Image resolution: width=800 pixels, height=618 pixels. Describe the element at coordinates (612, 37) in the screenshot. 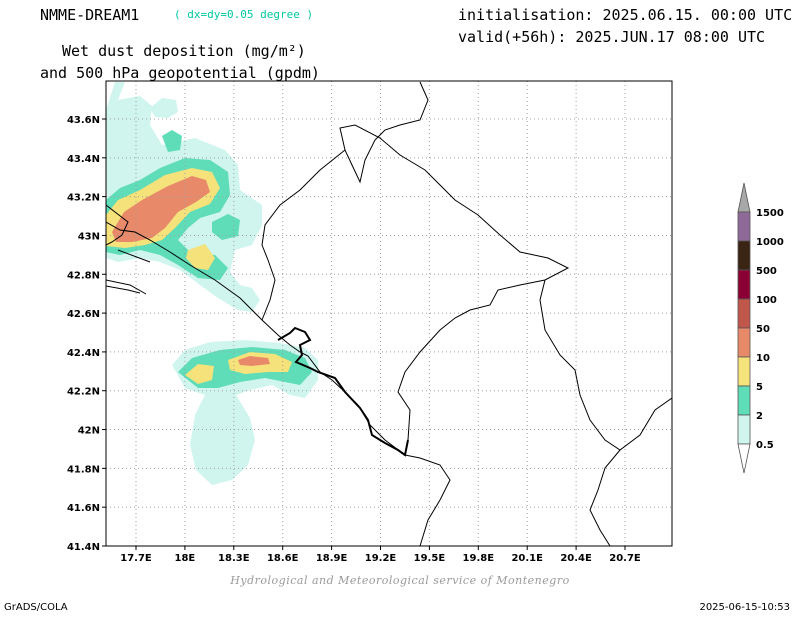

I see `valid-time: valid(+56h): 2025.JUN.17 08:00 UTC` at that location.